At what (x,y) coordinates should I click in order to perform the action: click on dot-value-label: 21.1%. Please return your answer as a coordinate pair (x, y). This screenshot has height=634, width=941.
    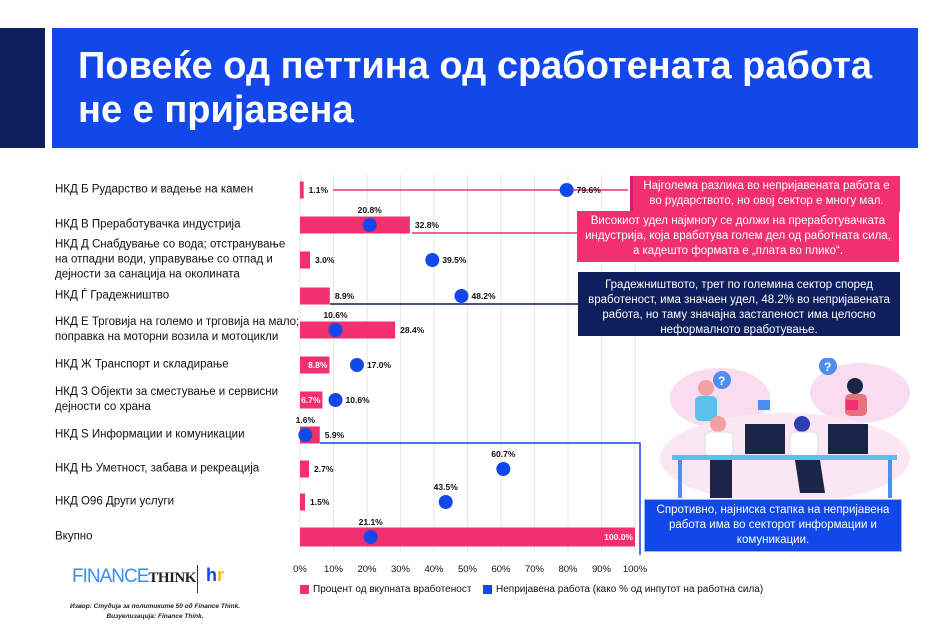
    Looking at the image, I should click on (371, 522).